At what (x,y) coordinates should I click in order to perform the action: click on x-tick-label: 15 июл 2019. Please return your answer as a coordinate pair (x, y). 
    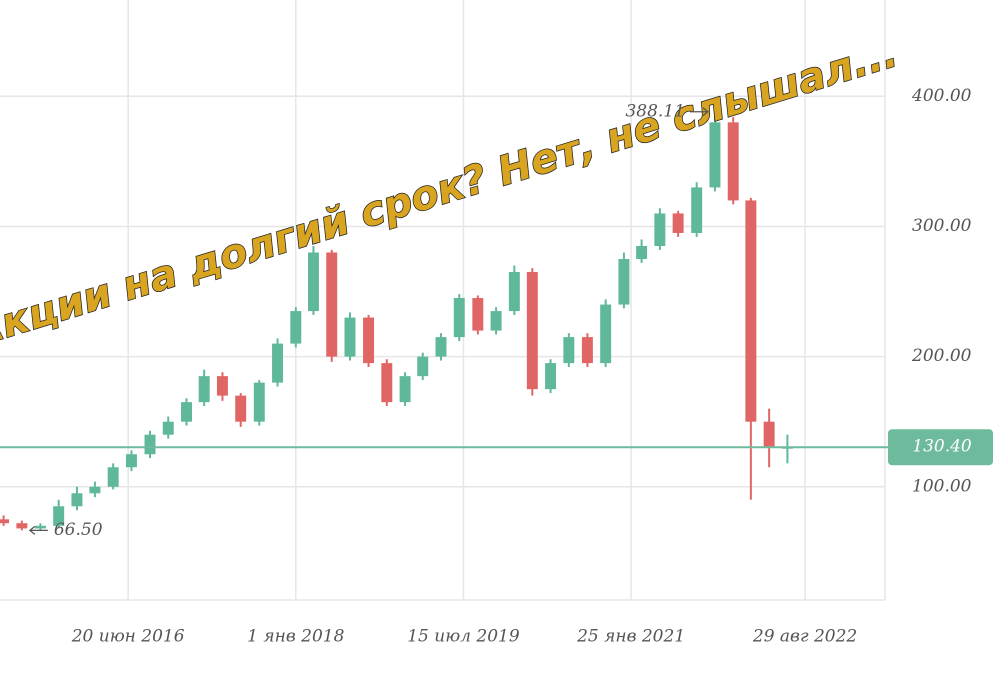
    Looking at the image, I should click on (463, 637).